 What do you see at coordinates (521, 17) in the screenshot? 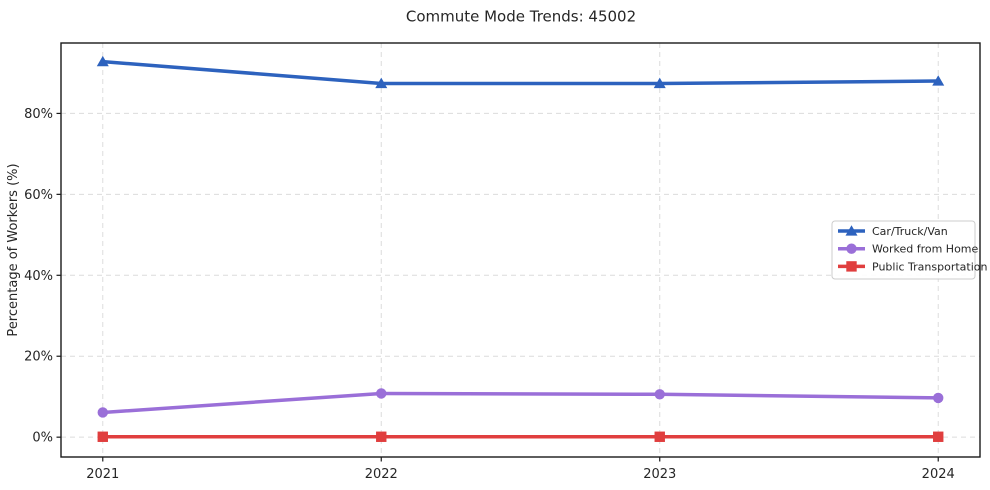
I see `chart-title: Commute Mode Trends: 45002` at bounding box center [521, 17].